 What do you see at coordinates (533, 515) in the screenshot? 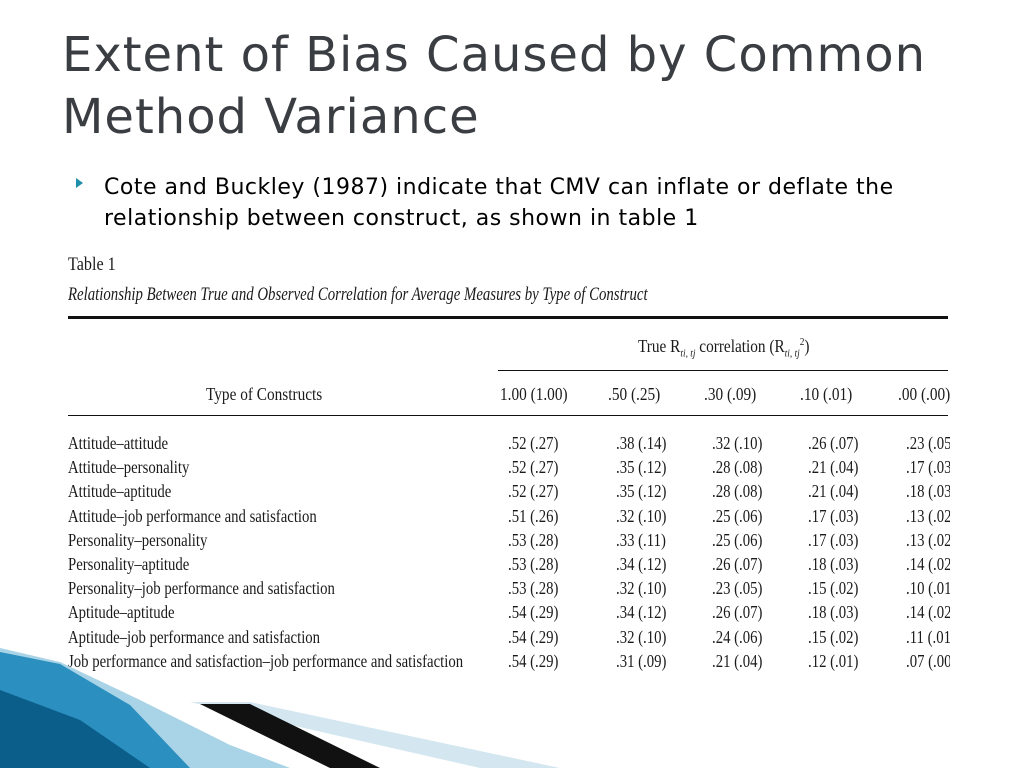
I see `value-cell: .51 (.26)` at bounding box center [533, 515].